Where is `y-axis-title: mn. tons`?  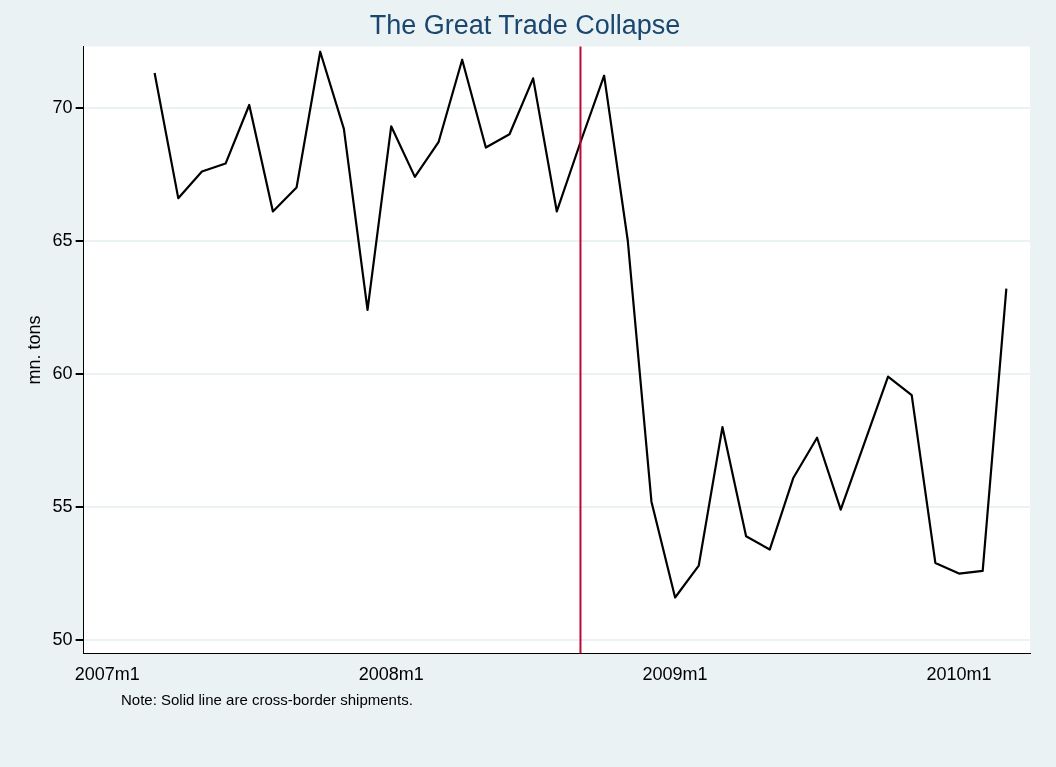 y-axis-title: mn. tons is located at coordinates (33, 350).